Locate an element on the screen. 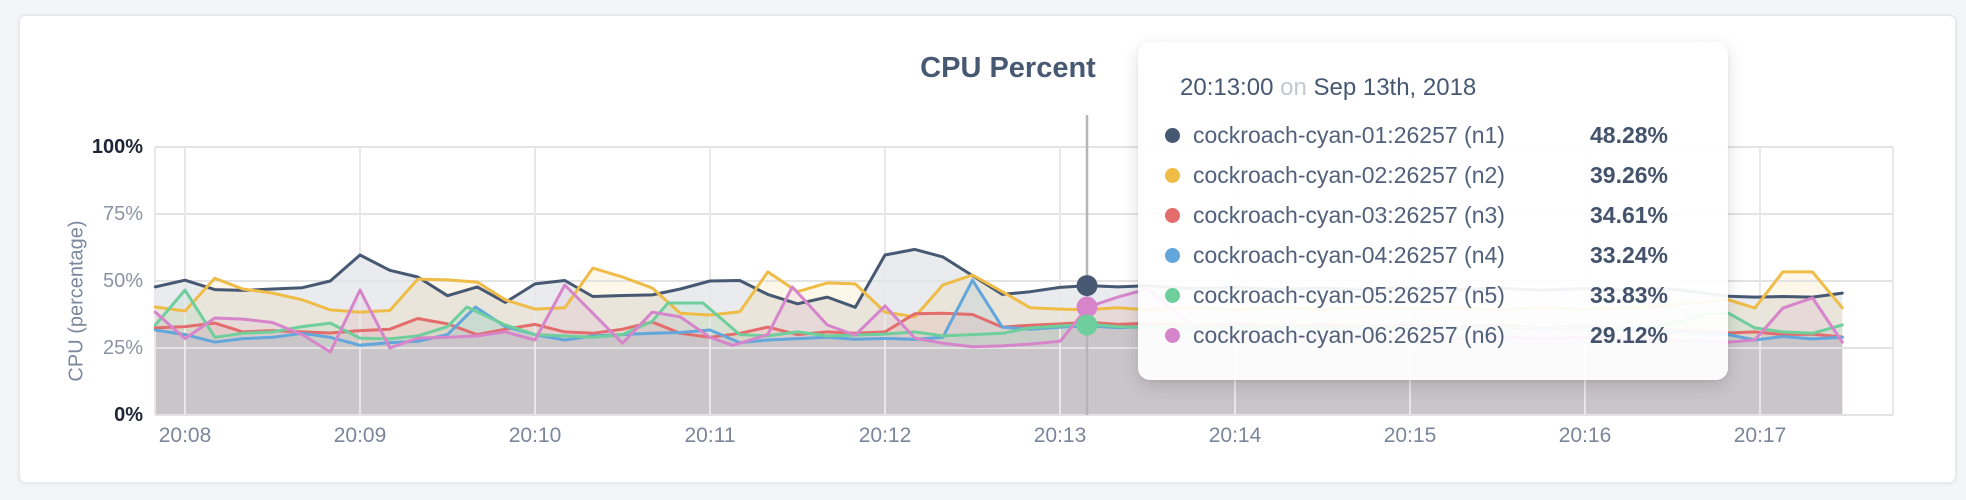 The height and width of the screenshot is (500, 1966). y-axis-tick-label: 25% is located at coordinates (122, 348).